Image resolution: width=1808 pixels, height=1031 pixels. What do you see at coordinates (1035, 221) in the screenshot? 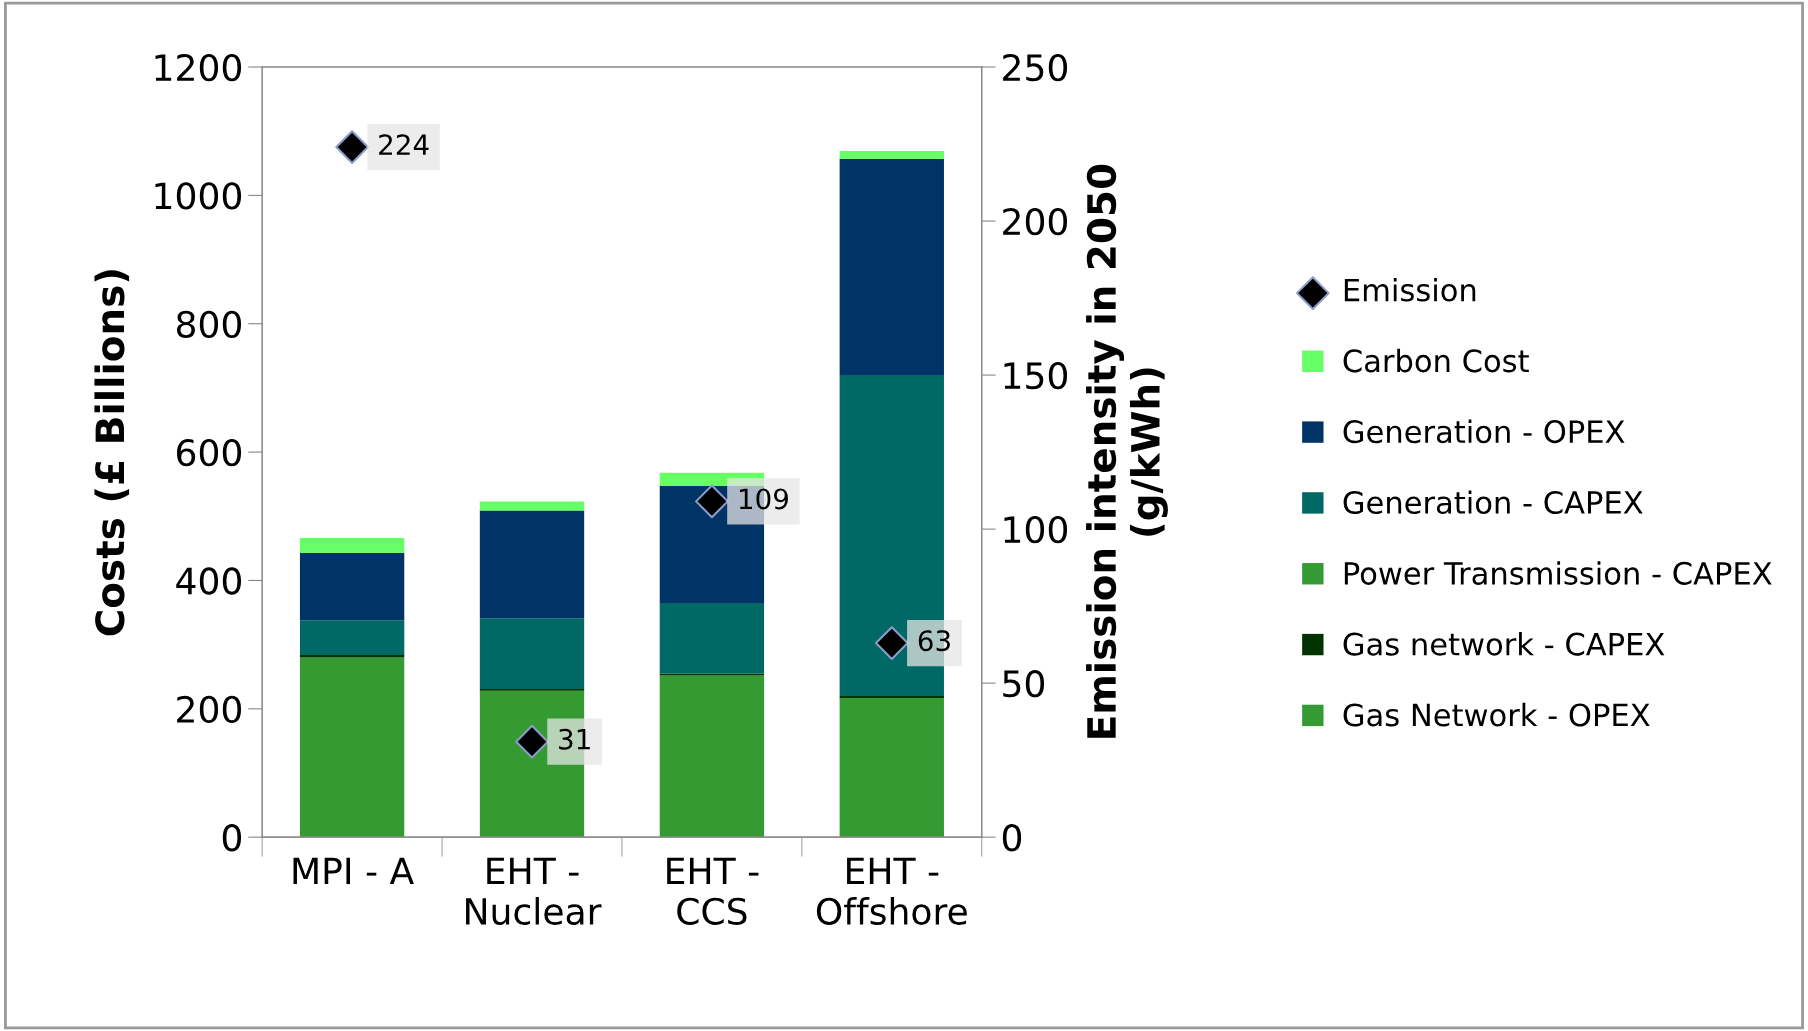
I see `y2-tick-label: 200` at bounding box center [1035, 221].